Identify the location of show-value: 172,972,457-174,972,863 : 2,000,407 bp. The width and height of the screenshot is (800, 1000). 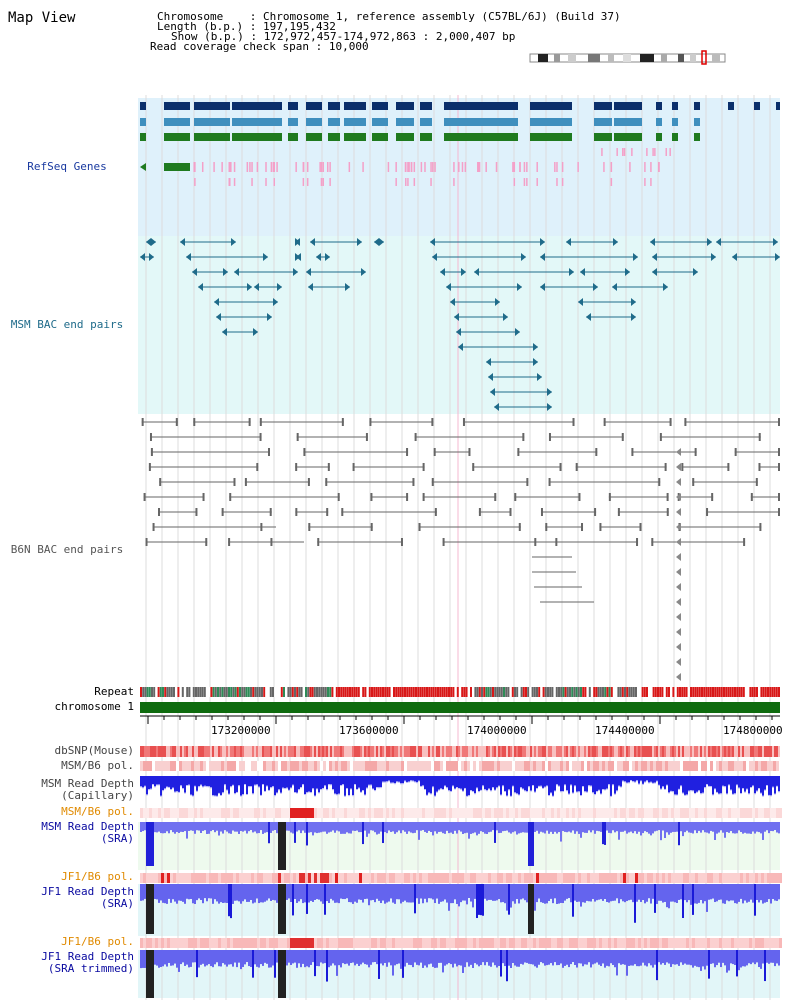
(389, 36).